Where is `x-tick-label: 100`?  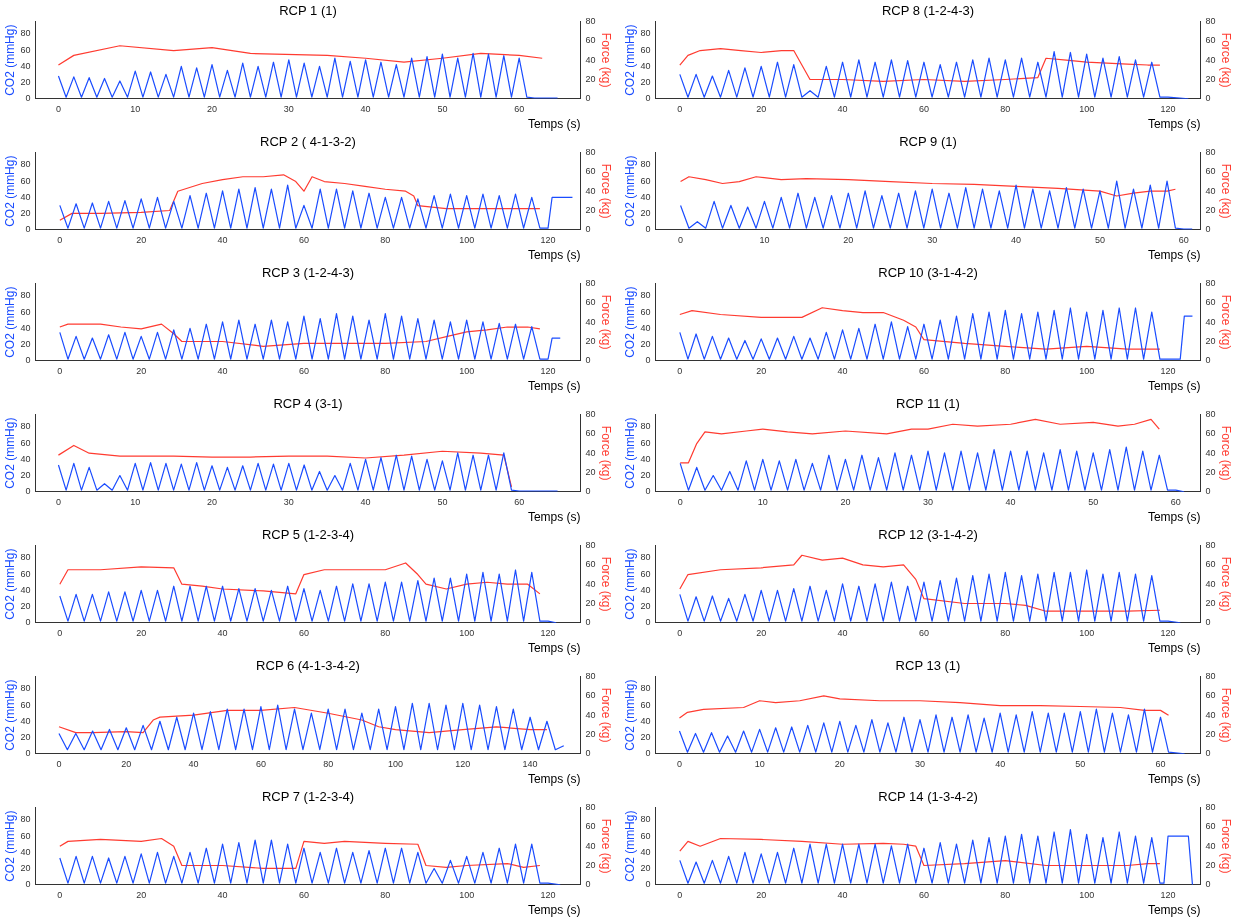 x-tick-label: 100 is located at coordinates (467, 239).